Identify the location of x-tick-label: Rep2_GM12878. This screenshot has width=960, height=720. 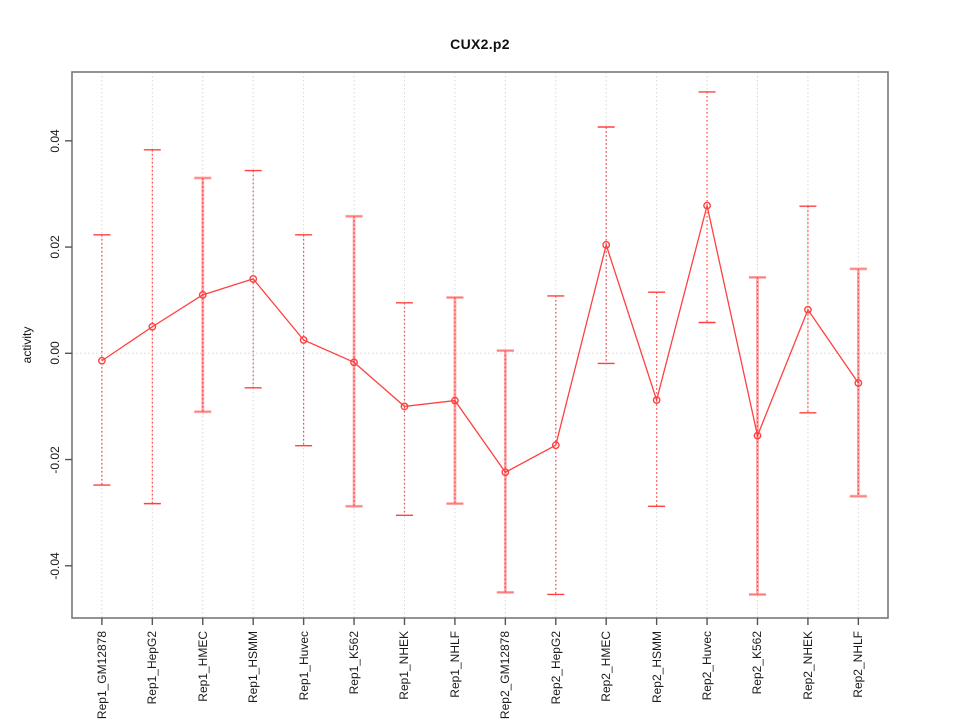
(505, 675).